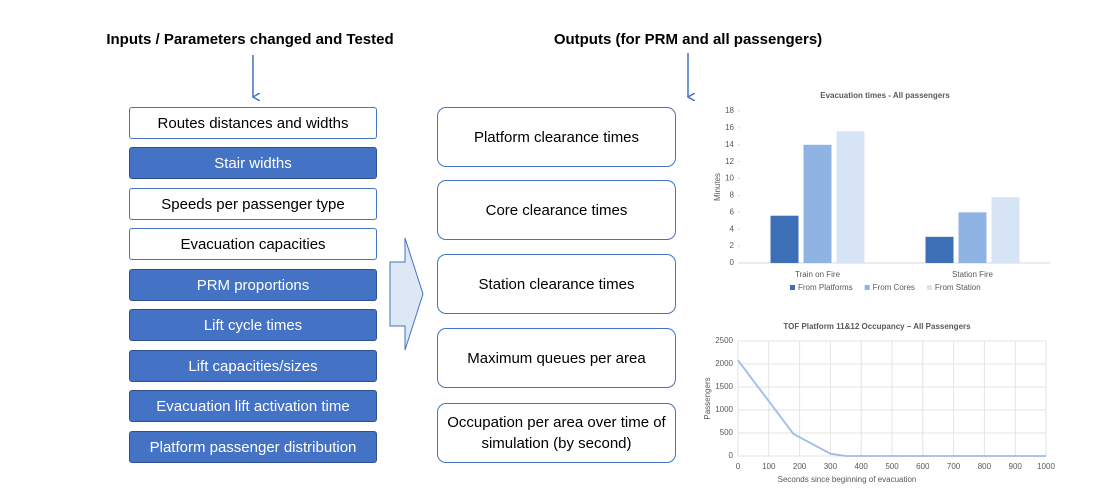  Describe the element at coordinates (253, 244) in the screenshot. I see `input-box: Evacuation capacities` at that location.